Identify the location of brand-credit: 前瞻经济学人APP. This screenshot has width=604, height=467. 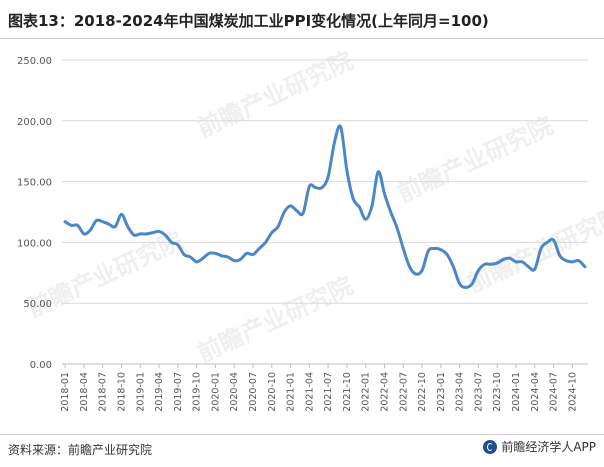
(539, 446).